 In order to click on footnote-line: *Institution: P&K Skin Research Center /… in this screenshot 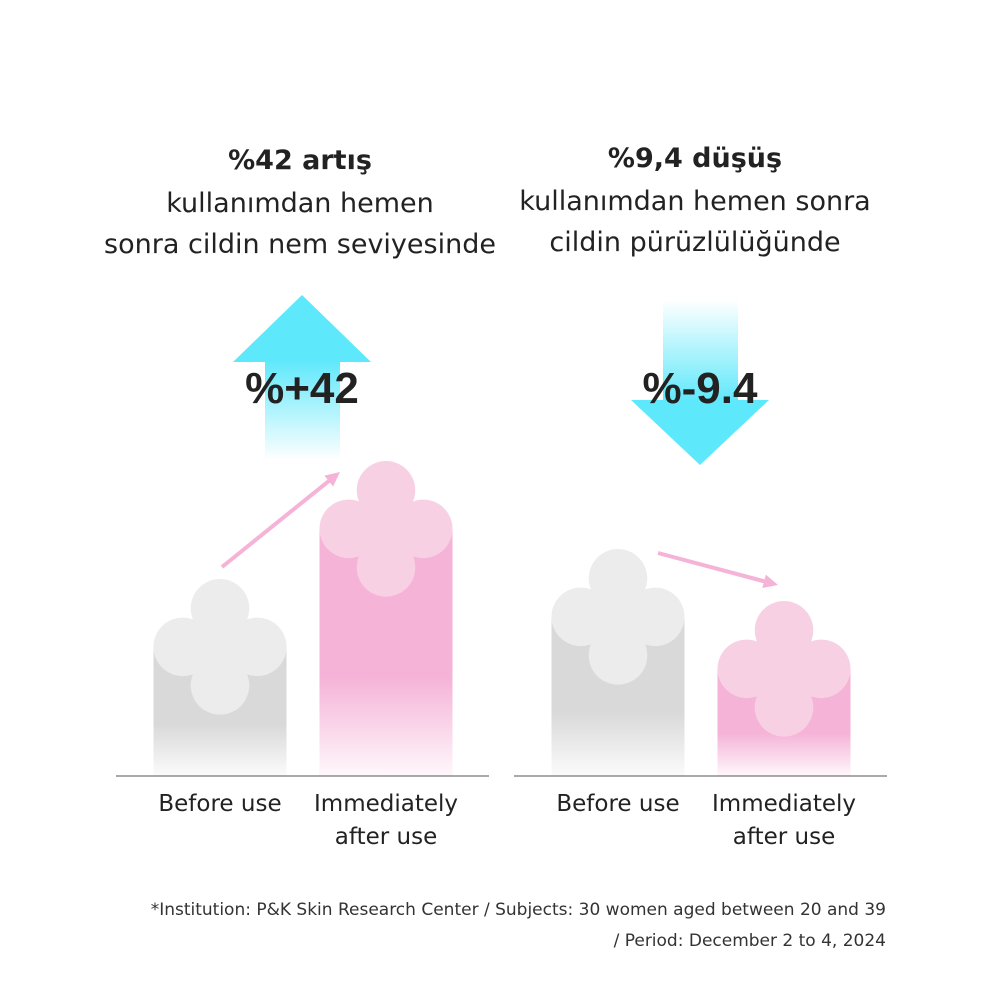, I will do `click(518, 910)`.